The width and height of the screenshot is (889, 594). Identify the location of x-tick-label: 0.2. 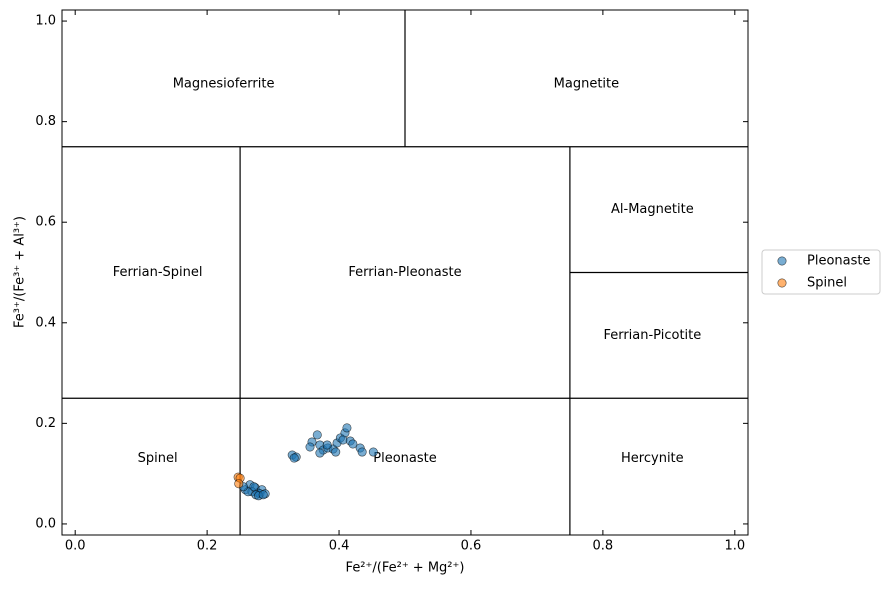
(207, 546).